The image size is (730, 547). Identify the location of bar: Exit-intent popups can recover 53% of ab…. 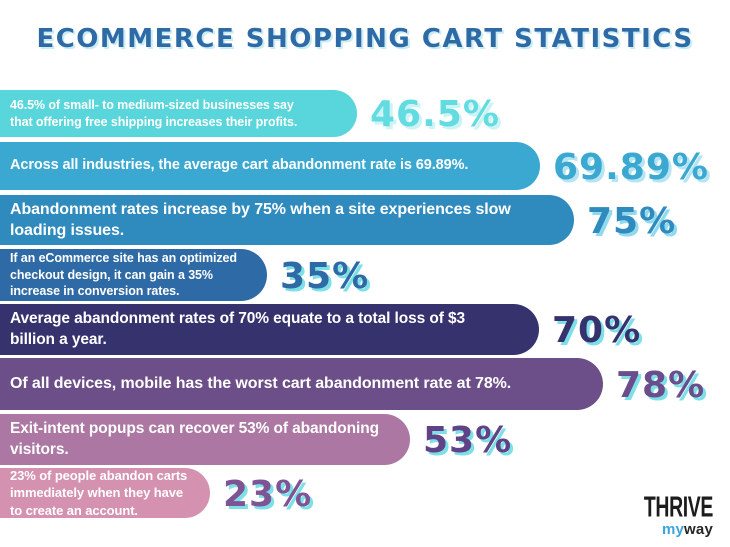
(205, 439).